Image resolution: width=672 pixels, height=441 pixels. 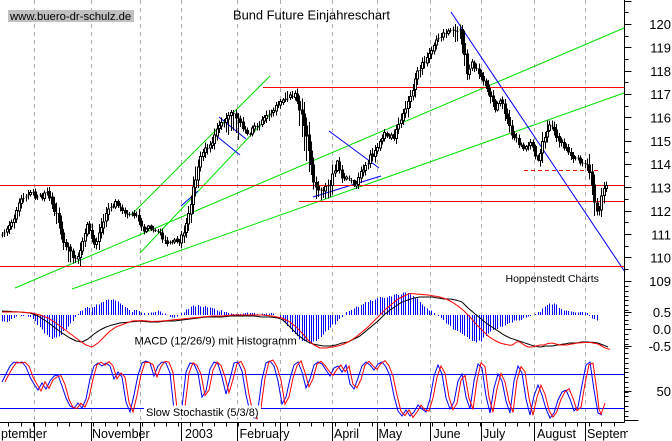 I want to click on svg-text: 117, so click(x=660, y=94).